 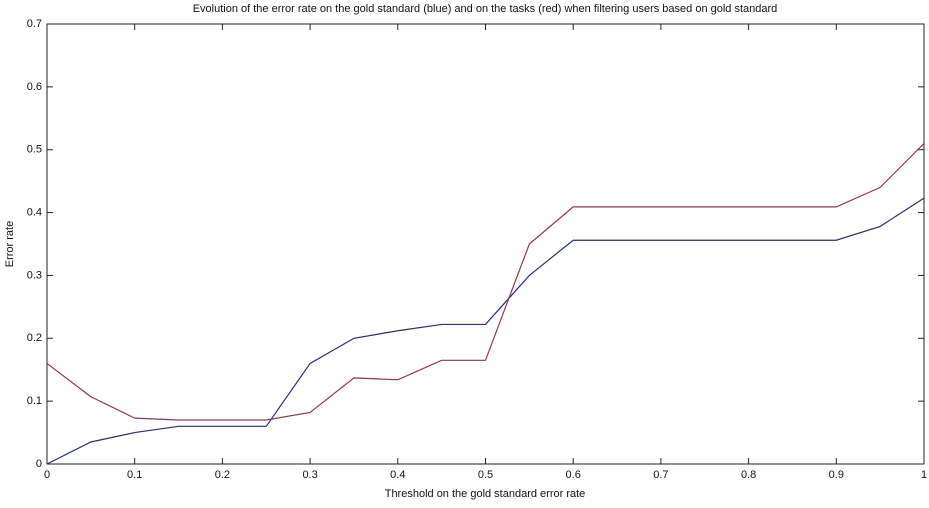 I want to click on x-tick-label: 0.8, so click(x=748, y=475).